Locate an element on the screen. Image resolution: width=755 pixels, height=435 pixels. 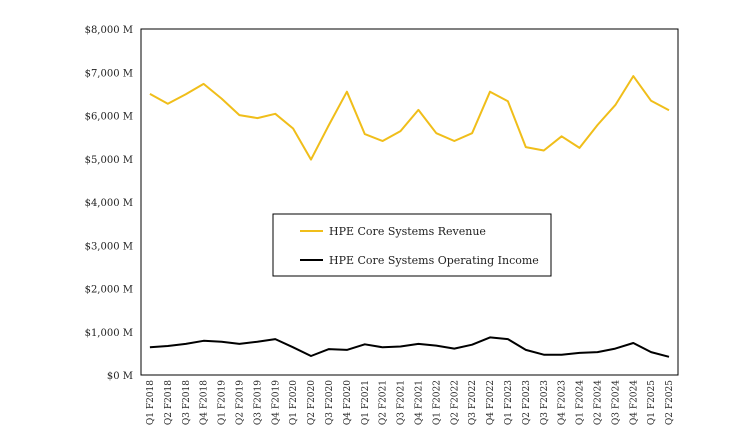
y-tick-label: $4,000 M is located at coordinates (109, 203).